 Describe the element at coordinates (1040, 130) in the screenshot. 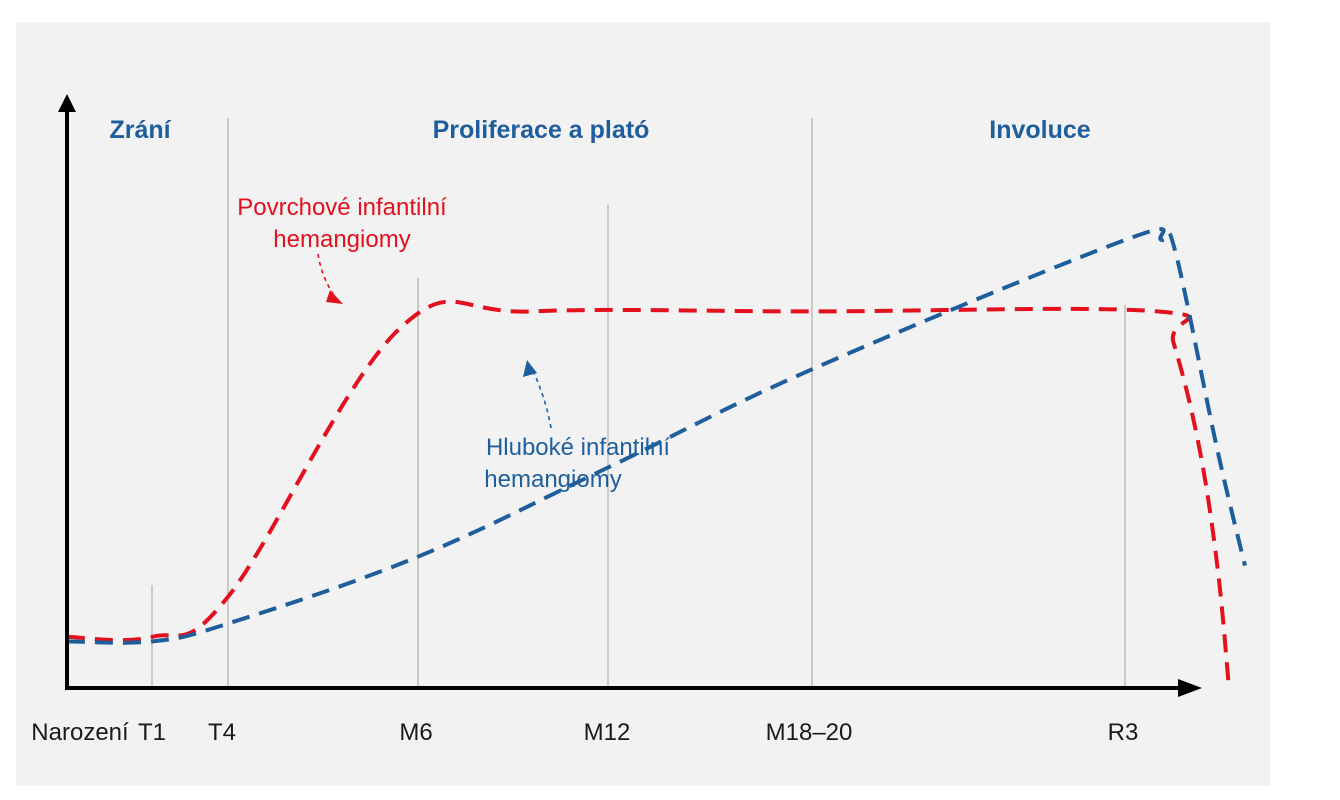

I see `phase-label-involuce: Involuce` at that location.